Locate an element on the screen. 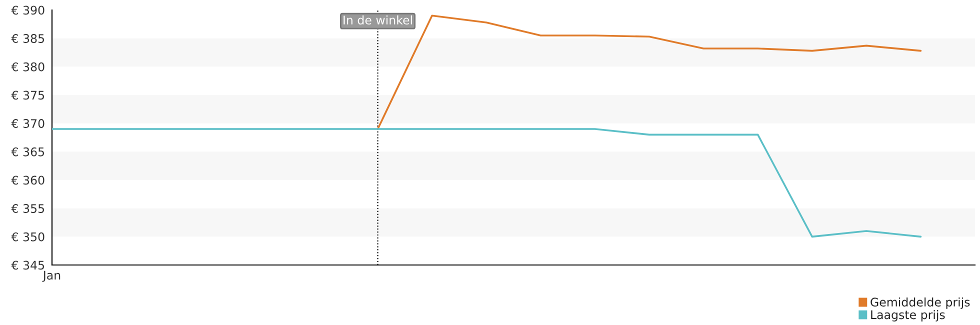  y-tick-label: € 365 is located at coordinates (27, 151).